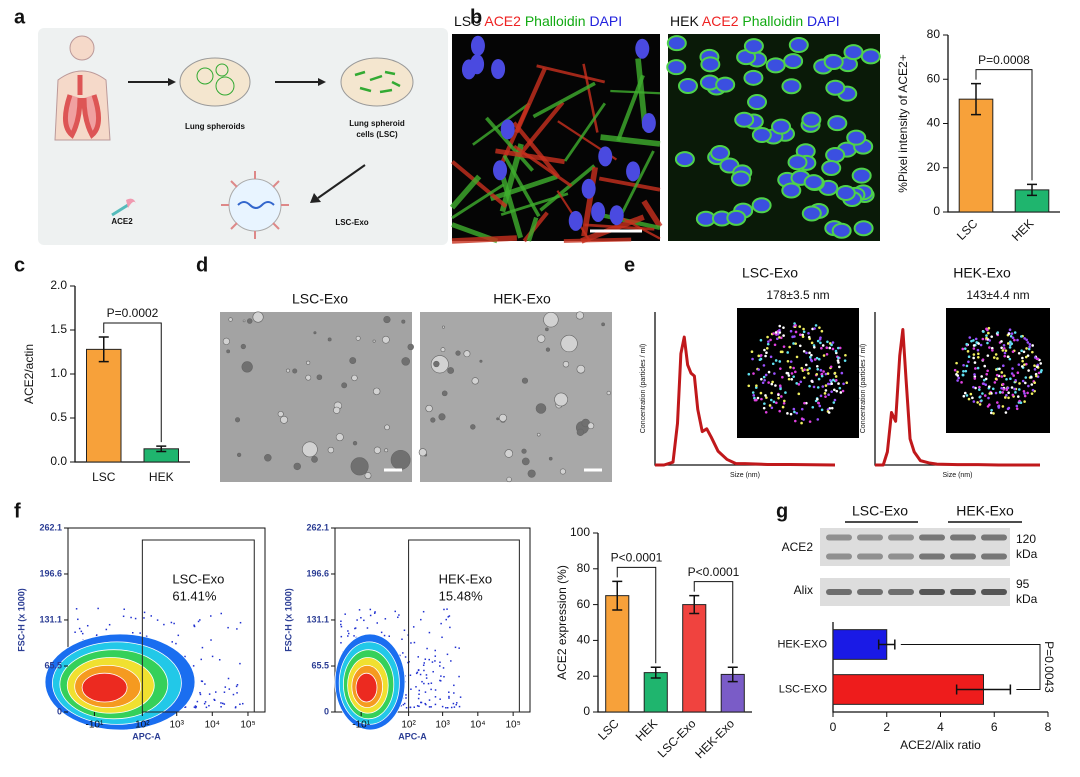 The width and height of the screenshot is (1080, 777). I want to click on y-tick-label: 20, so click(934, 167).